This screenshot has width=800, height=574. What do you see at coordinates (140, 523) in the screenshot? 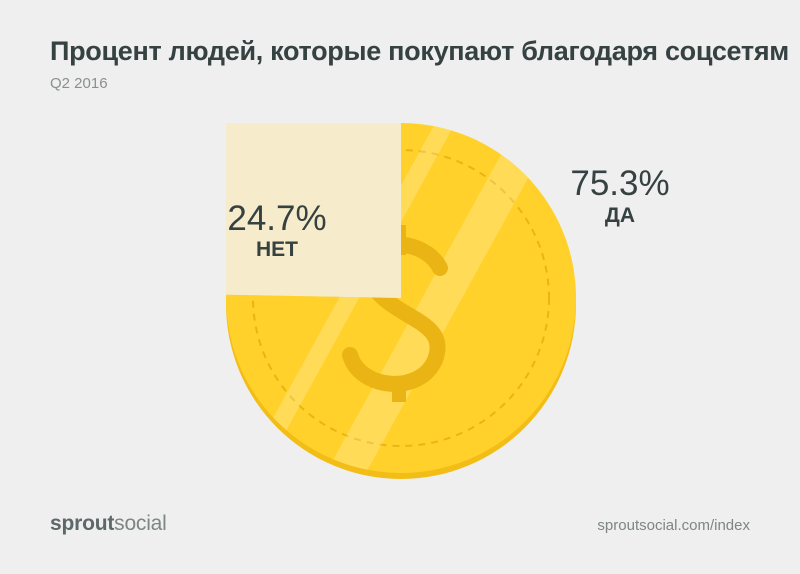
I see `brand-logo-part2: social` at bounding box center [140, 523].